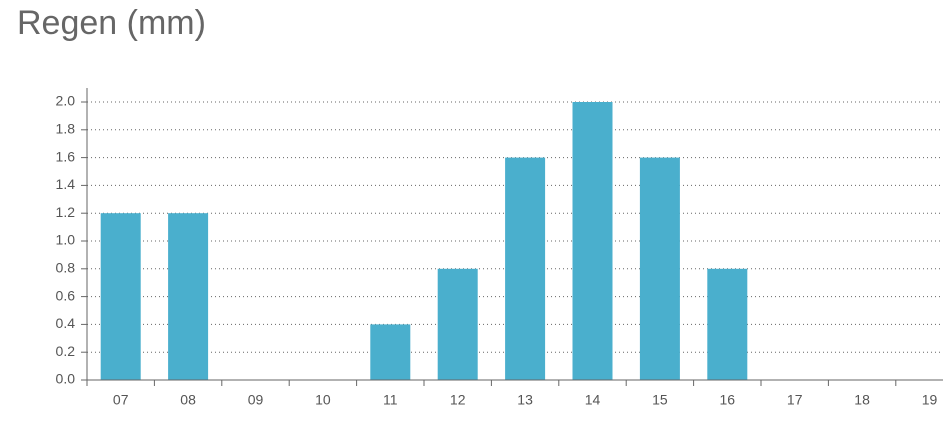  What do you see at coordinates (111, 23) in the screenshot?
I see `chart-title: Regen (mm)` at bounding box center [111, 23].